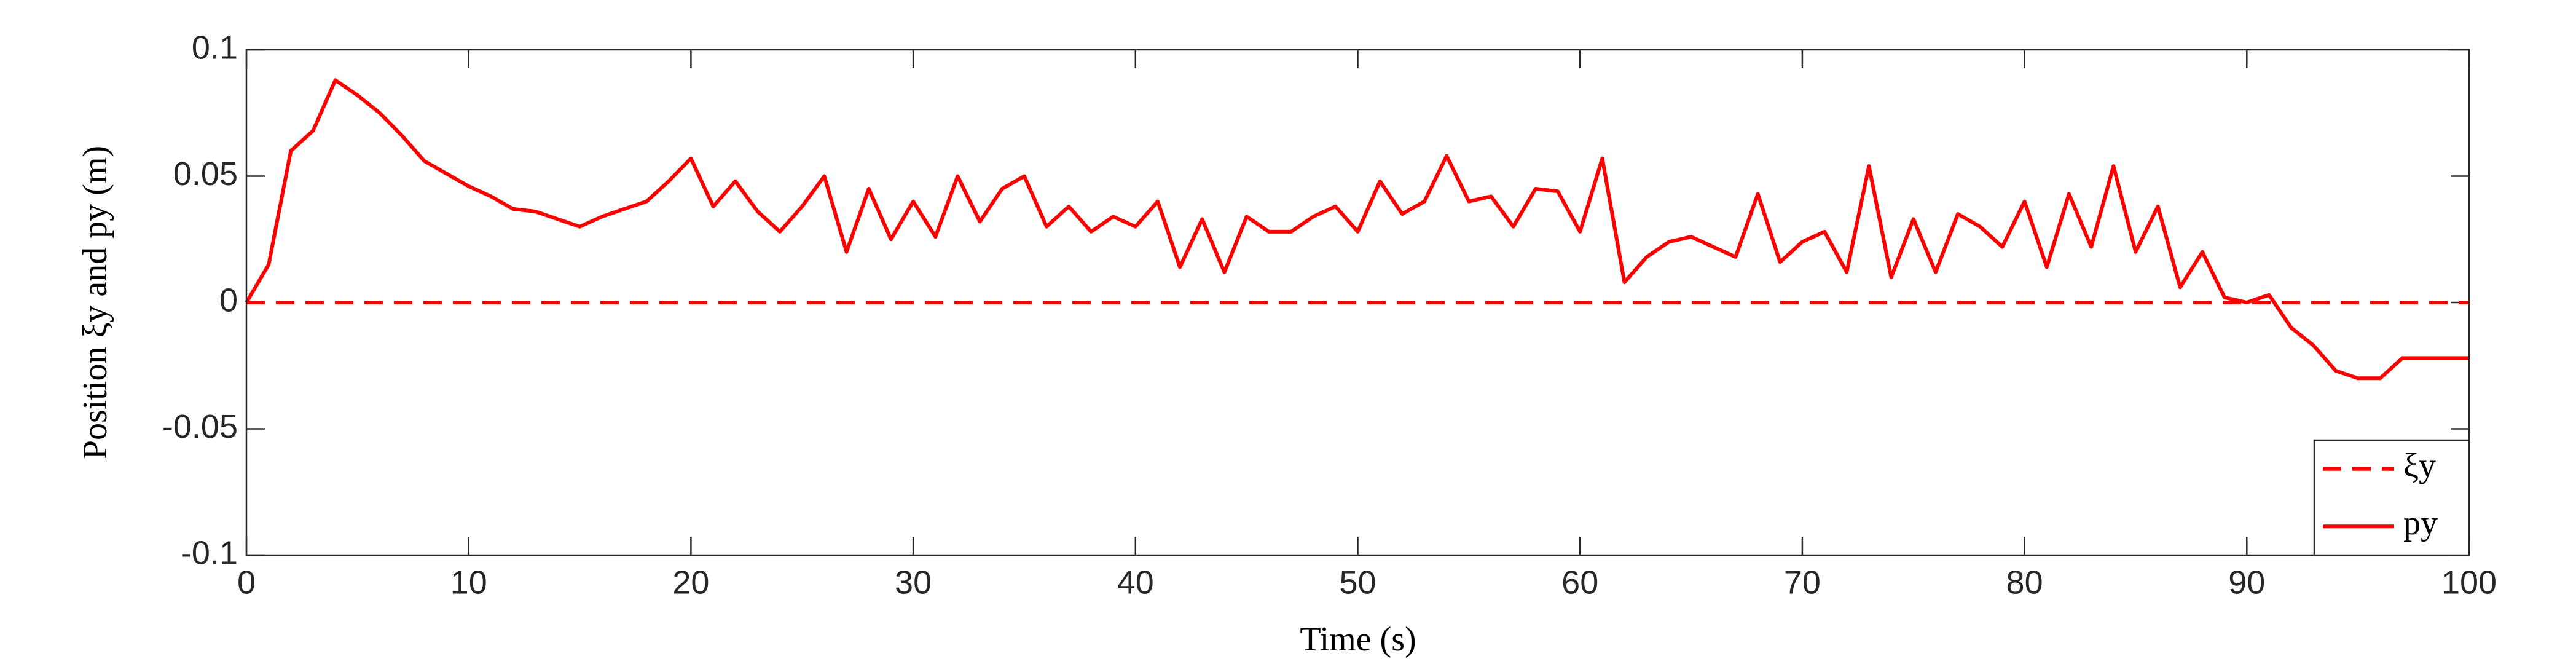  What do you see at coordinates (205, 174) in the screenshot?
I see `y-tick-label: 0.05` at bounding box center [205, 174].